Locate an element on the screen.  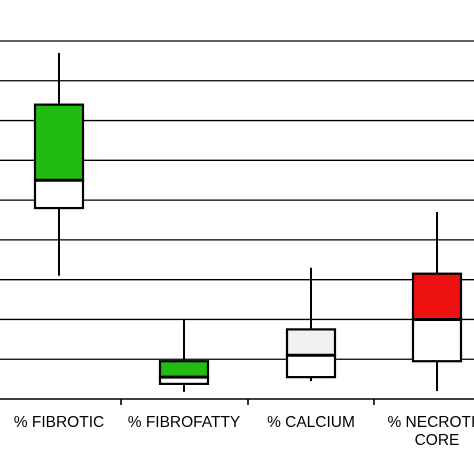
category-label: CORE is located at coordinates (437, 440).